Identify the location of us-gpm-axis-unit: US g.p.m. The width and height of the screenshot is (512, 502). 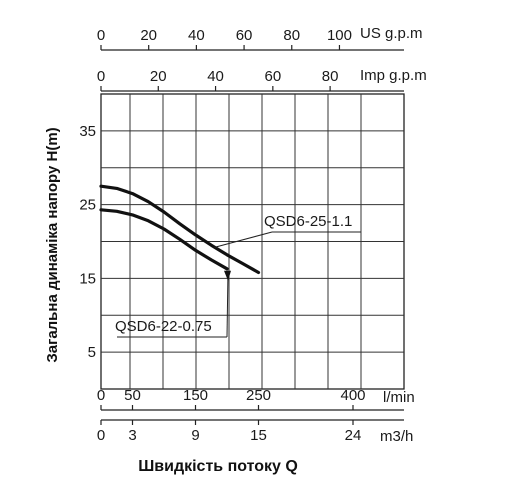
(391, 33).